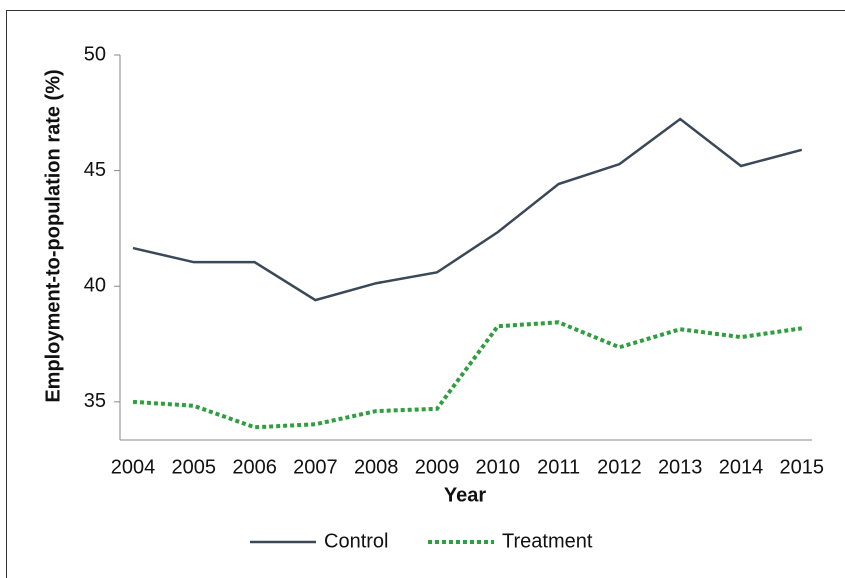 This screenshot has height=578, width=845. What do you see at coordinates (194, 467) in the screenshot?
I see `x-tick-label: 2005` at bounding box center [194, 467].